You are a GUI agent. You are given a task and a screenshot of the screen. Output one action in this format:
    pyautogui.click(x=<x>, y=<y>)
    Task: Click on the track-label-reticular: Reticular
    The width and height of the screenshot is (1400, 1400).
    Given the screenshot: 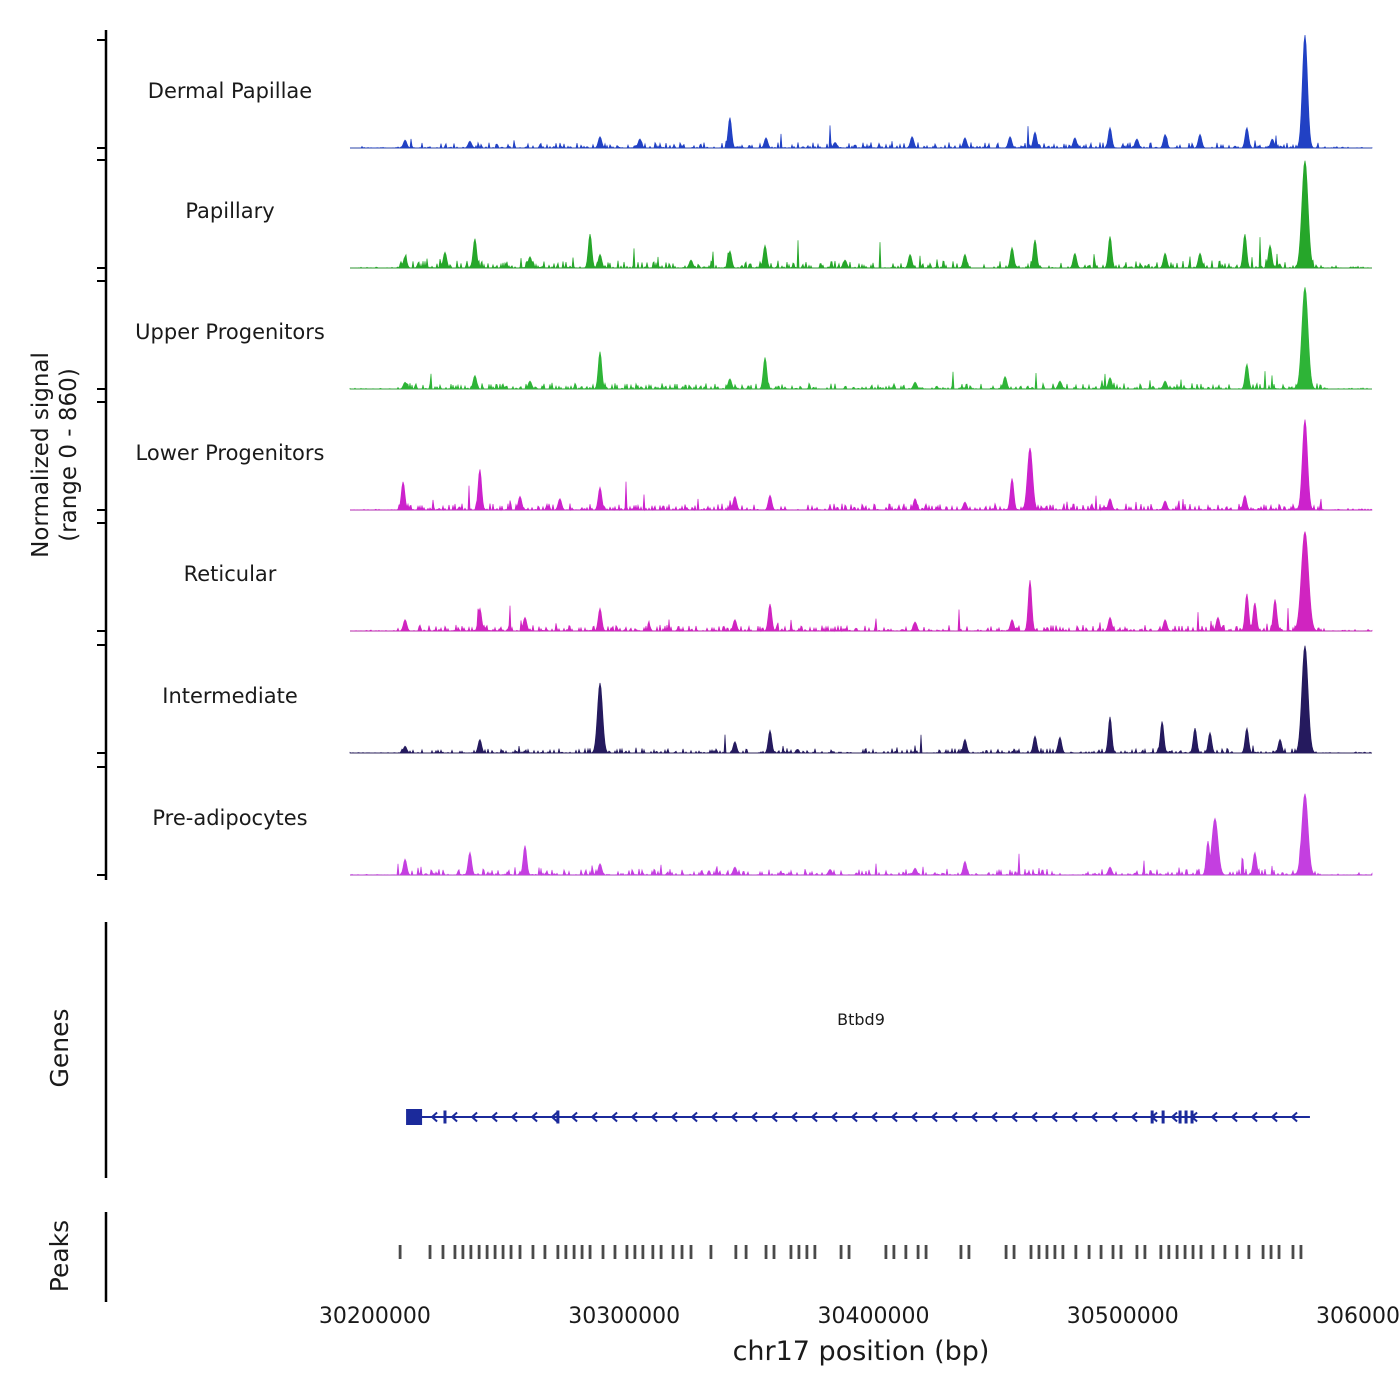 What is the action you would take?
    pyautogui.click(x=230, y=574)
    